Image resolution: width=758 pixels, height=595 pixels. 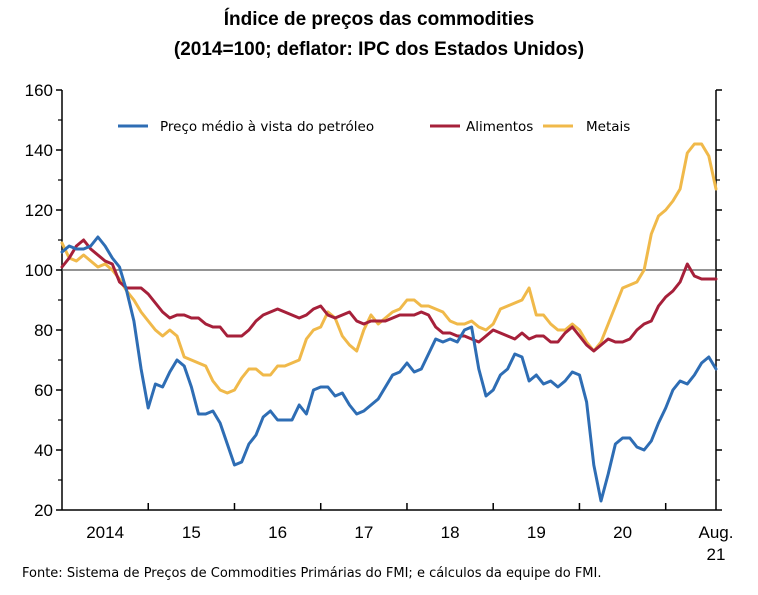 What do you see at coordinates (622, 532) in the screenshot?
I see `x-tick-label: 20` at bounding box center [622, 532].